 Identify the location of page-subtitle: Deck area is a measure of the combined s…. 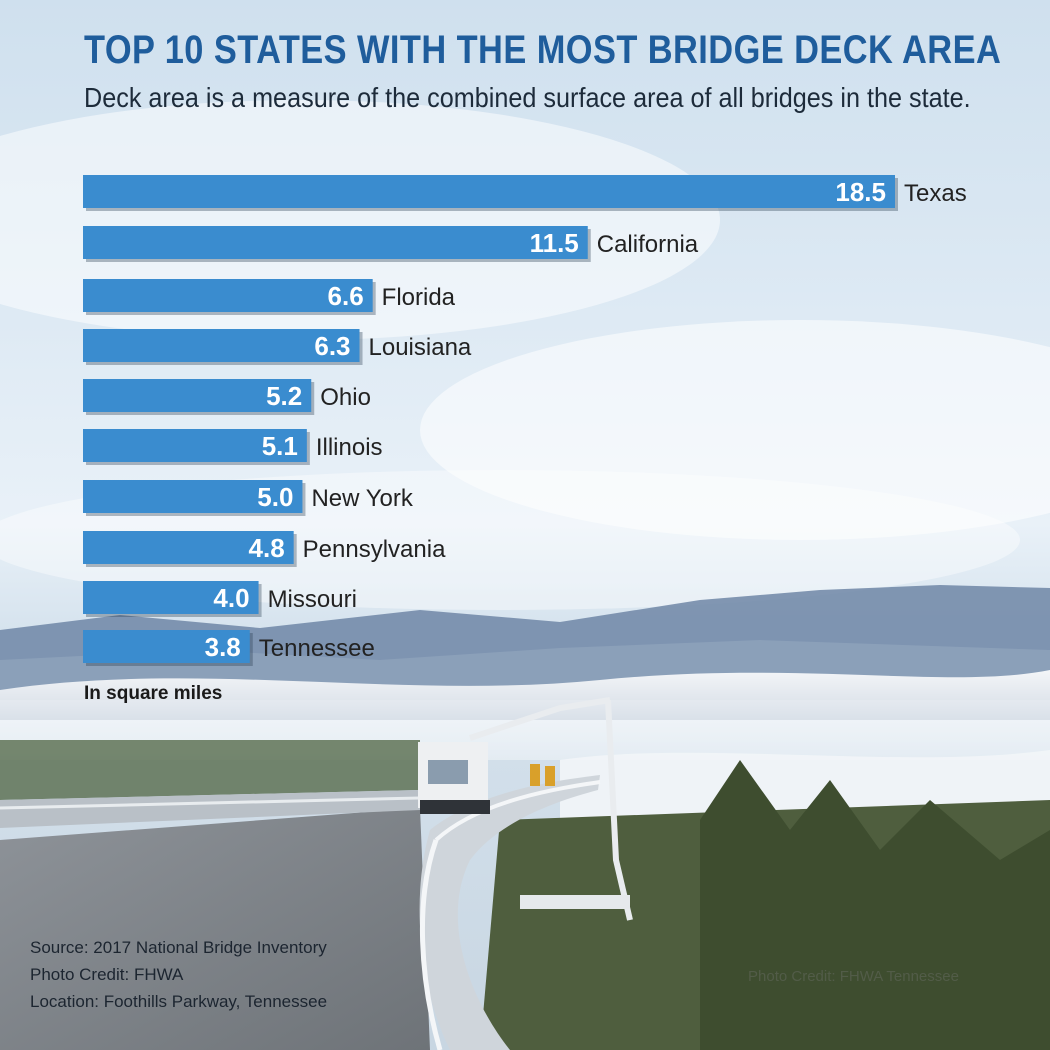
(527, 97).